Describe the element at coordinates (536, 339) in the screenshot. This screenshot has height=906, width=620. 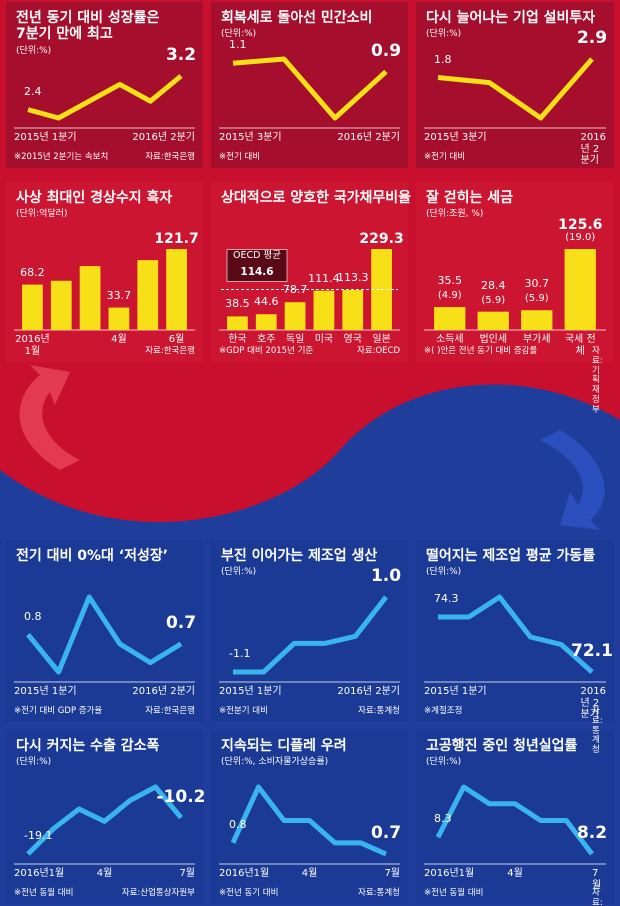
I see `x-tick-label: 부가세` at that location.